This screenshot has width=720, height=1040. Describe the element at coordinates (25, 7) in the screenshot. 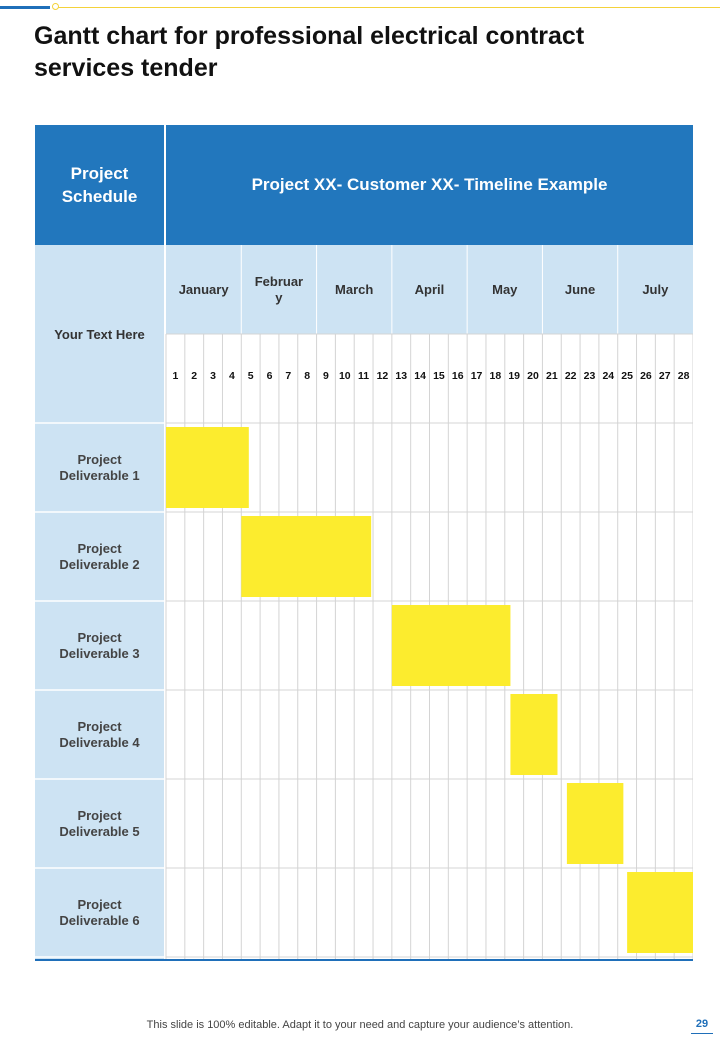

I see `top-accent-line` at that location.